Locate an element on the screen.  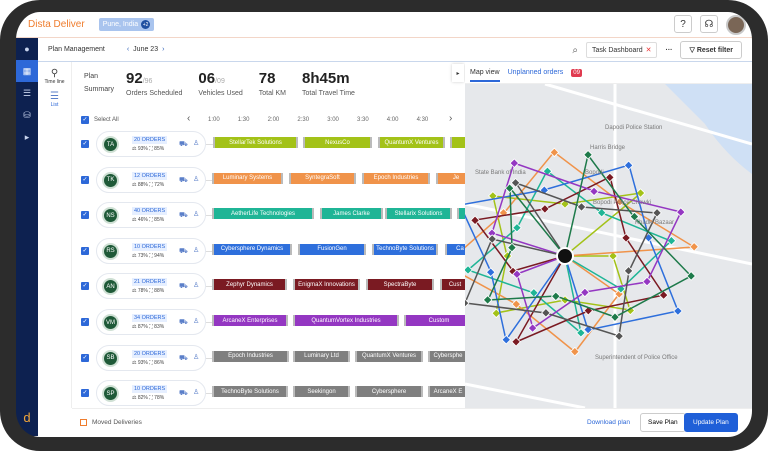
download-plan-link: Download plan is located at coordinates (609, 422).